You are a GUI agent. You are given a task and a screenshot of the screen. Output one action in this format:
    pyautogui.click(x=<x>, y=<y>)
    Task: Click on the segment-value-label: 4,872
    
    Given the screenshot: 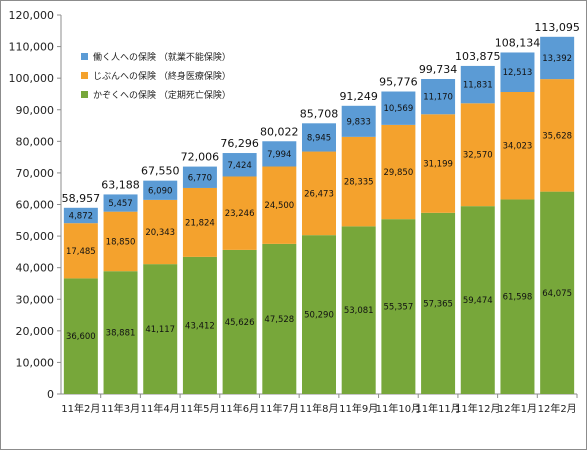 What is the action you would take?
    pyautogui.click(x=81, y=216)
    